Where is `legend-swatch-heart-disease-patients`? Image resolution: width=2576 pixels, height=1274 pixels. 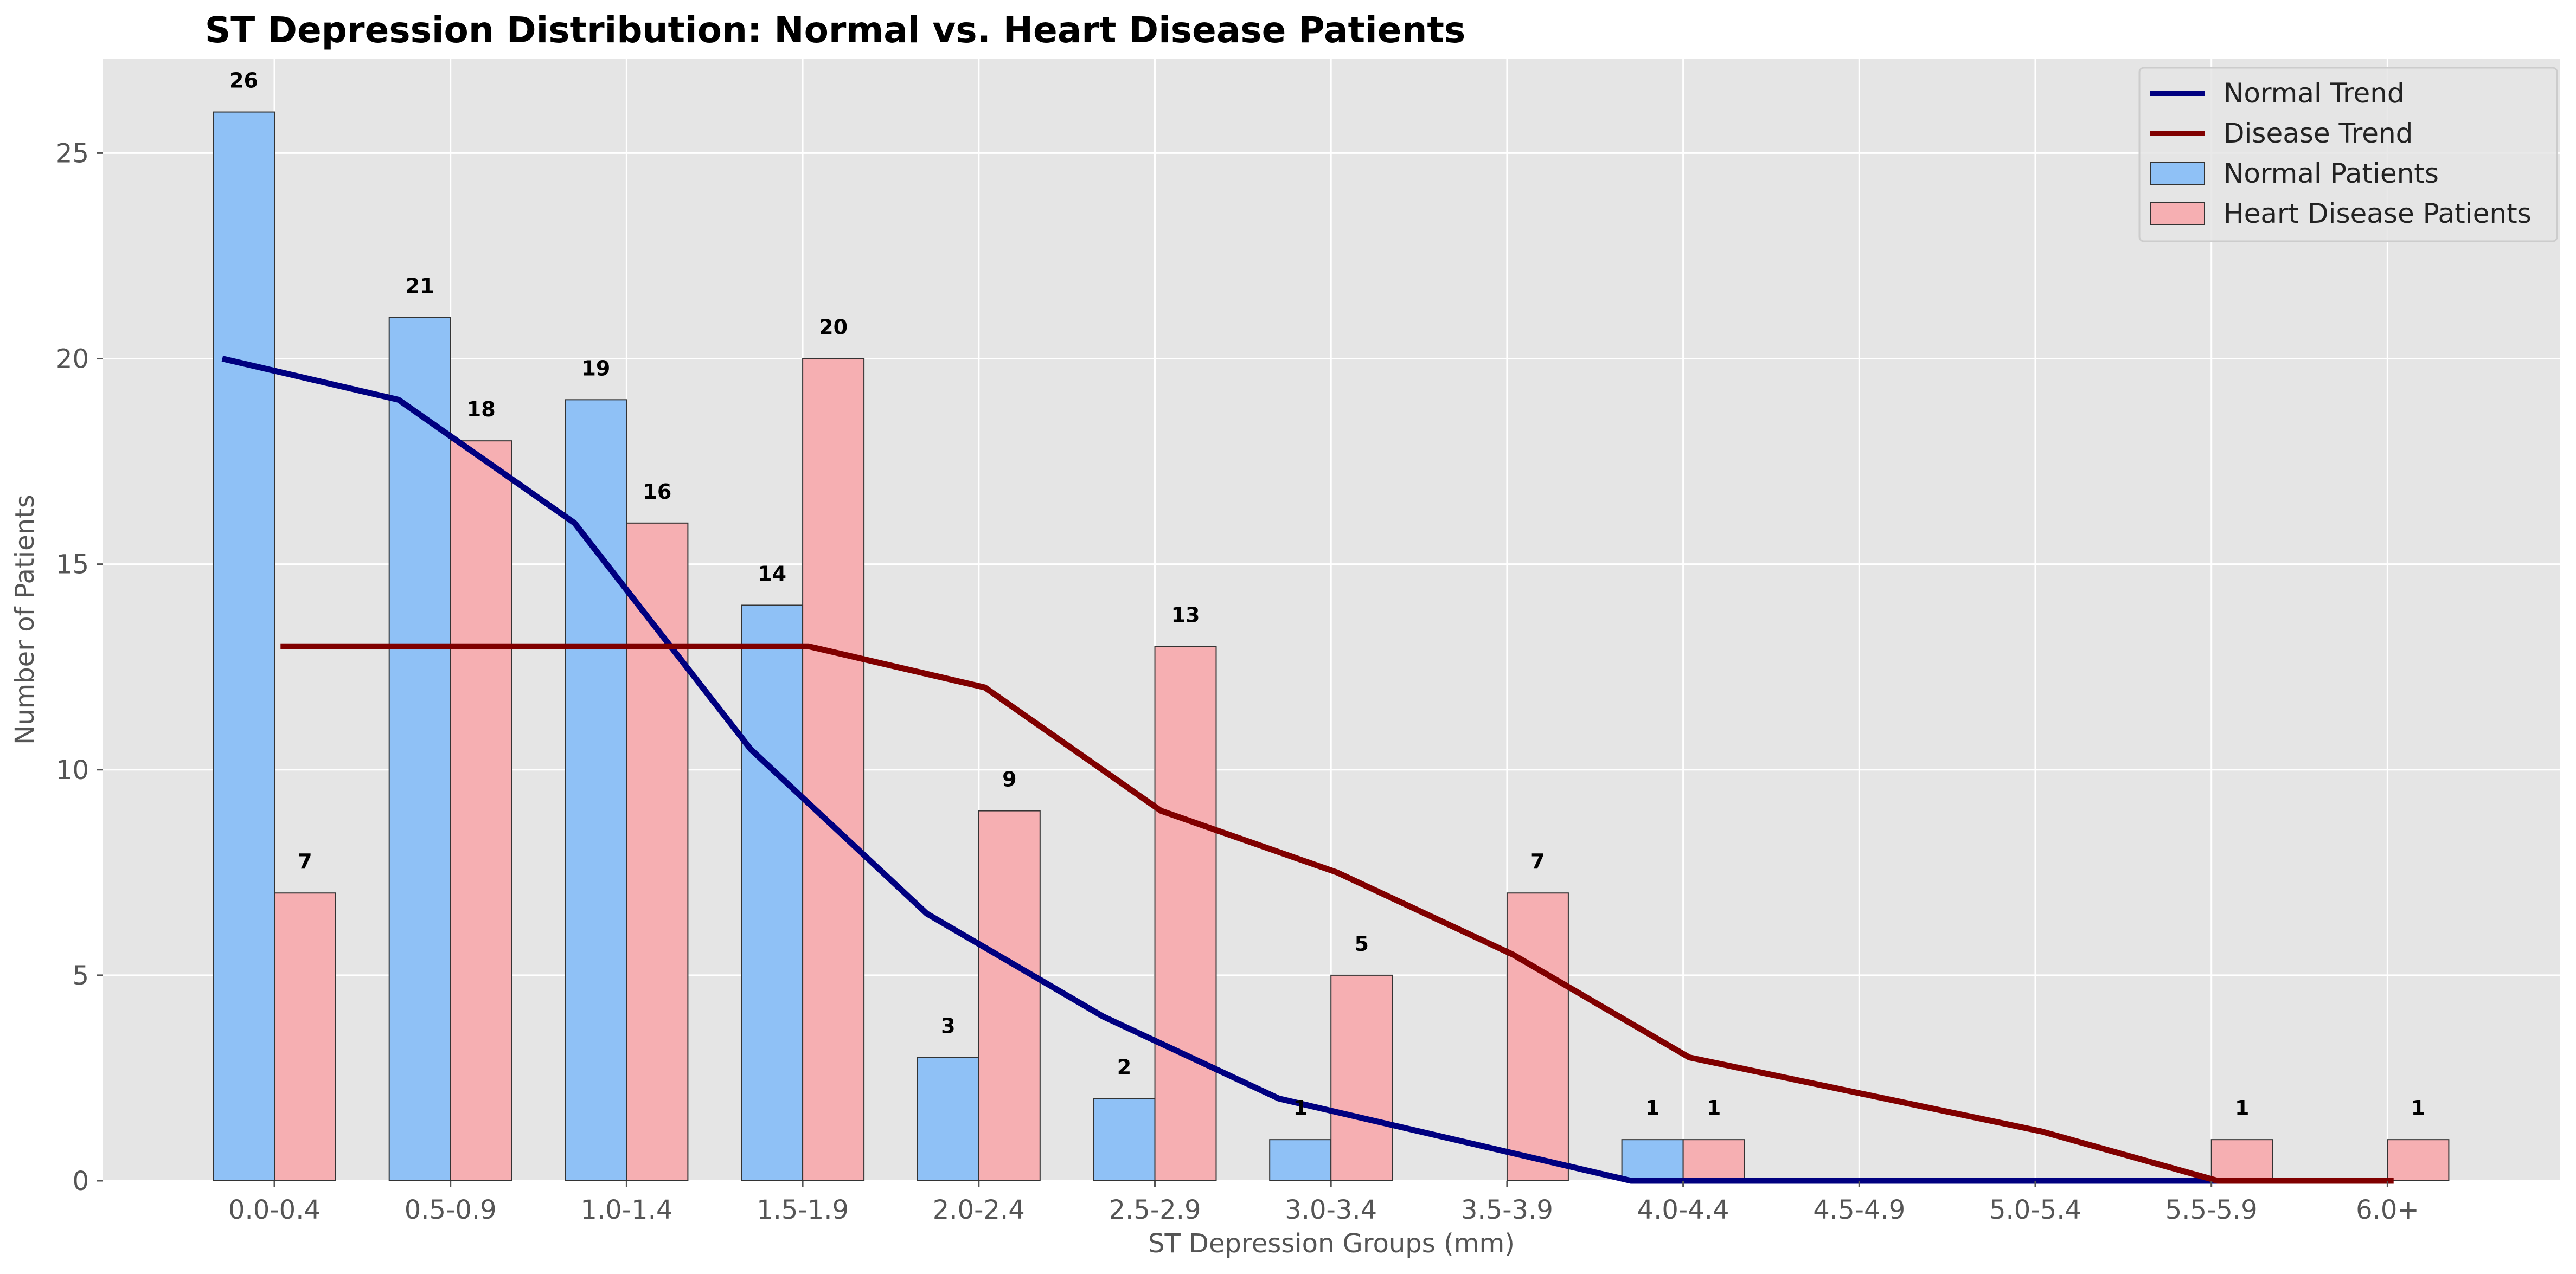 legend-swatch-heart-disease-patients is located at coordinates (2177, 213).